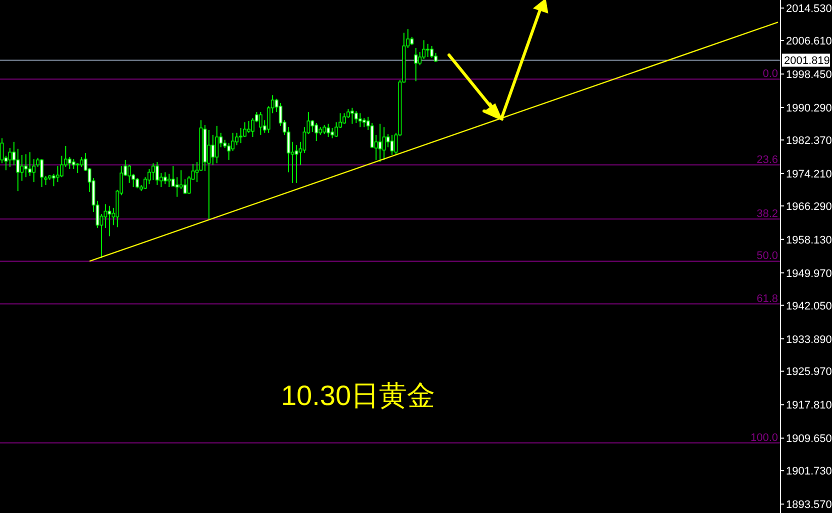 Image resolution: width=832 pixels, height=513 pixels. What do you see at coordinates (767, 214) in the screenshot?
I see `annotation: 38.2` at bounding box center [767, 214].